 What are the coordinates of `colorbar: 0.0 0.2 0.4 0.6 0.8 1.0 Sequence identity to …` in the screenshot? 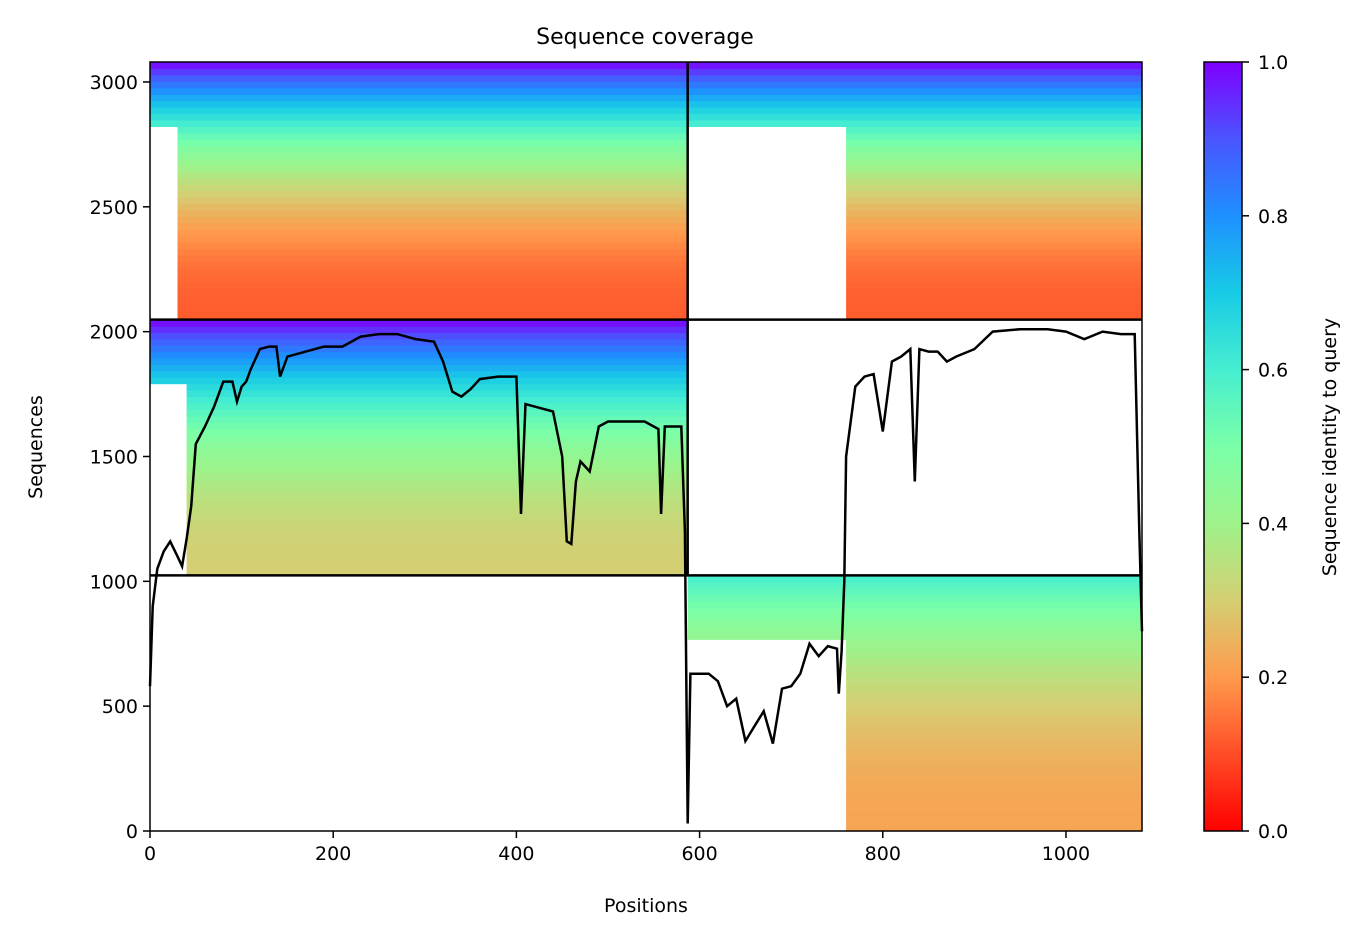 It's located at (1272, 447).